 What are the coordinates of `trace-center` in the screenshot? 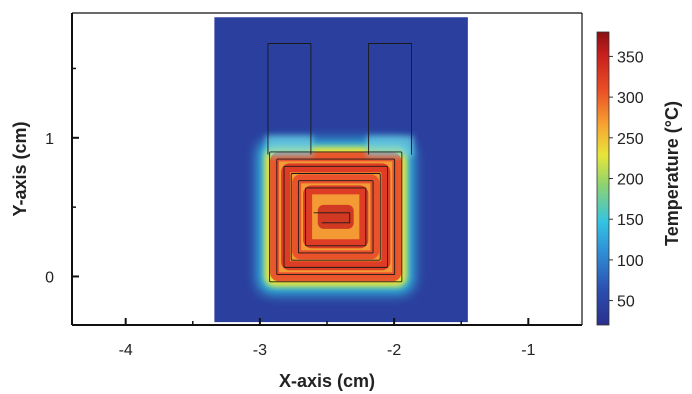 It's located at (332, 218).